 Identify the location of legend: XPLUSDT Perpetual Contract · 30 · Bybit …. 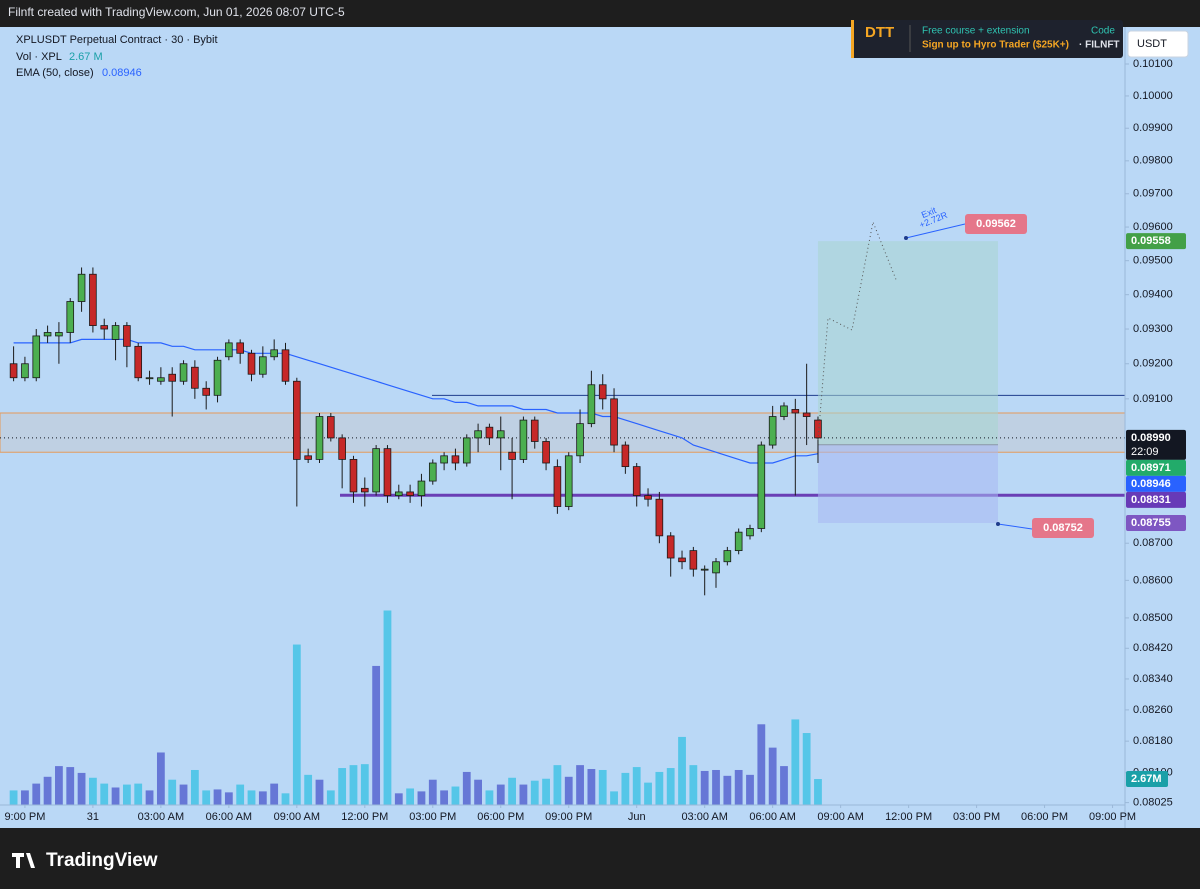
(117, 56).